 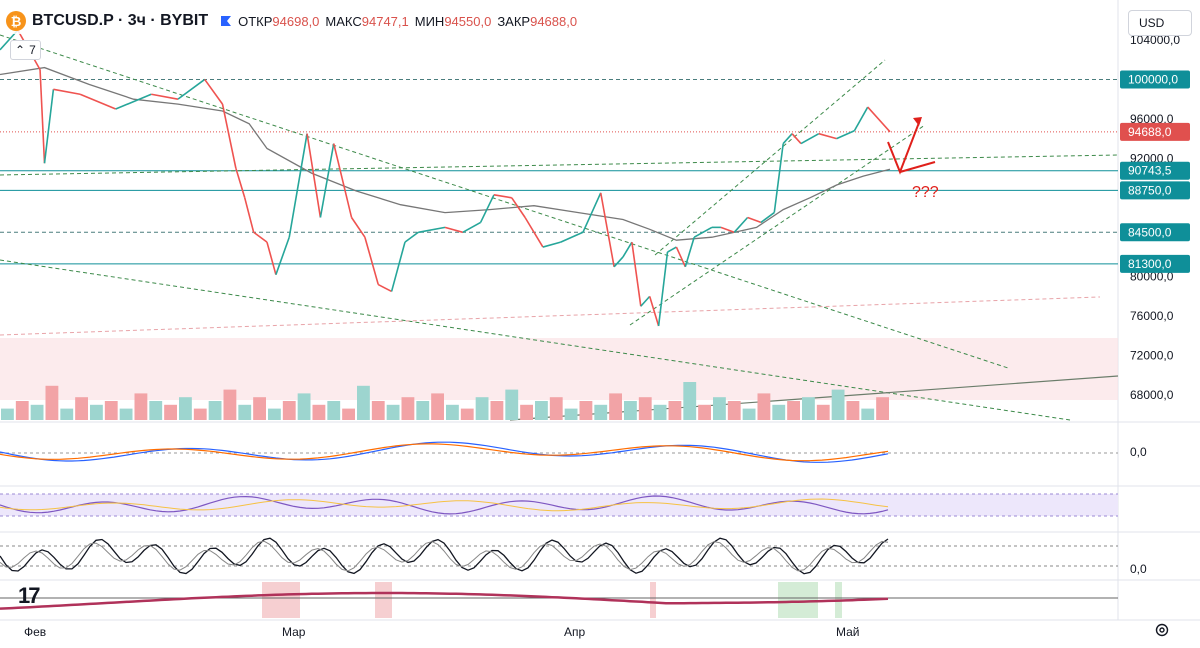 I want to click on annotation-arrow-side, so click(x=917, y=167).